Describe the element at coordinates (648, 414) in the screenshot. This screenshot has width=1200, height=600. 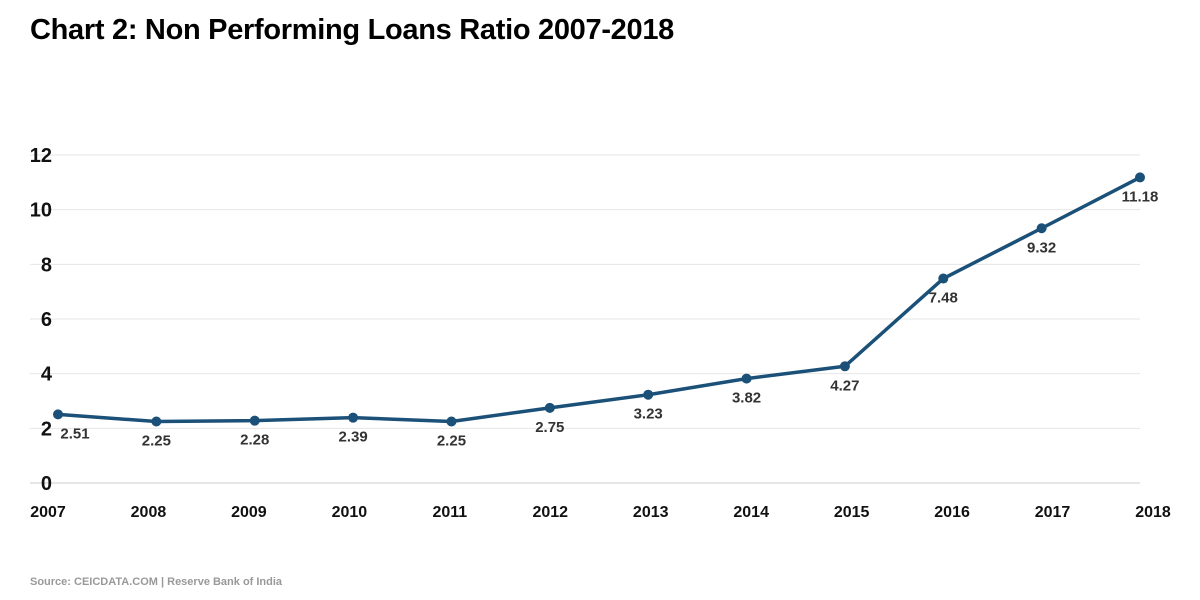
I see `data-label: 3.23` at that location.